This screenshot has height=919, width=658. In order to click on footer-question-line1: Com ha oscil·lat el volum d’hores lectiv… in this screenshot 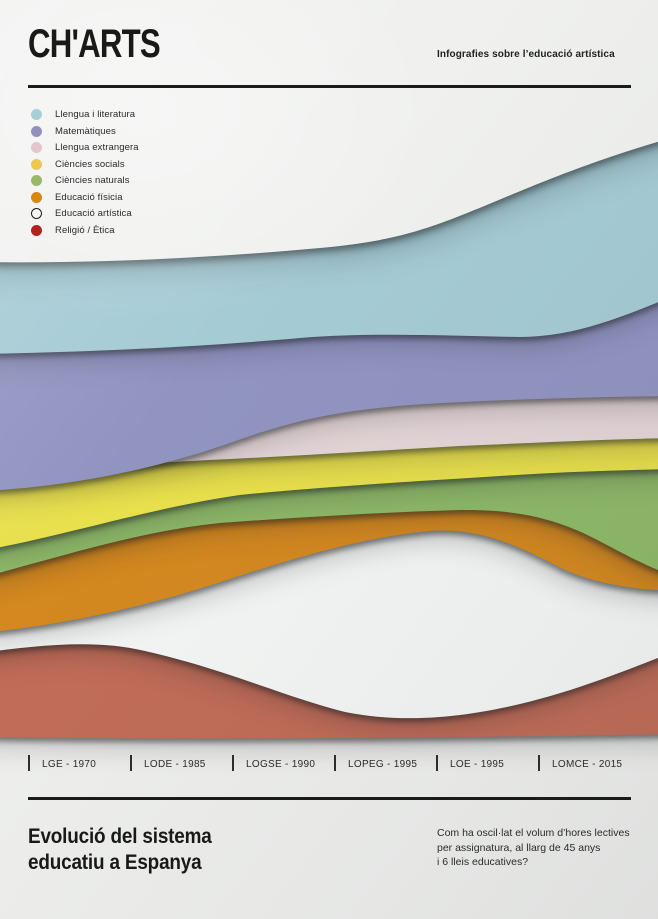, I will do `click(533, 833)`.